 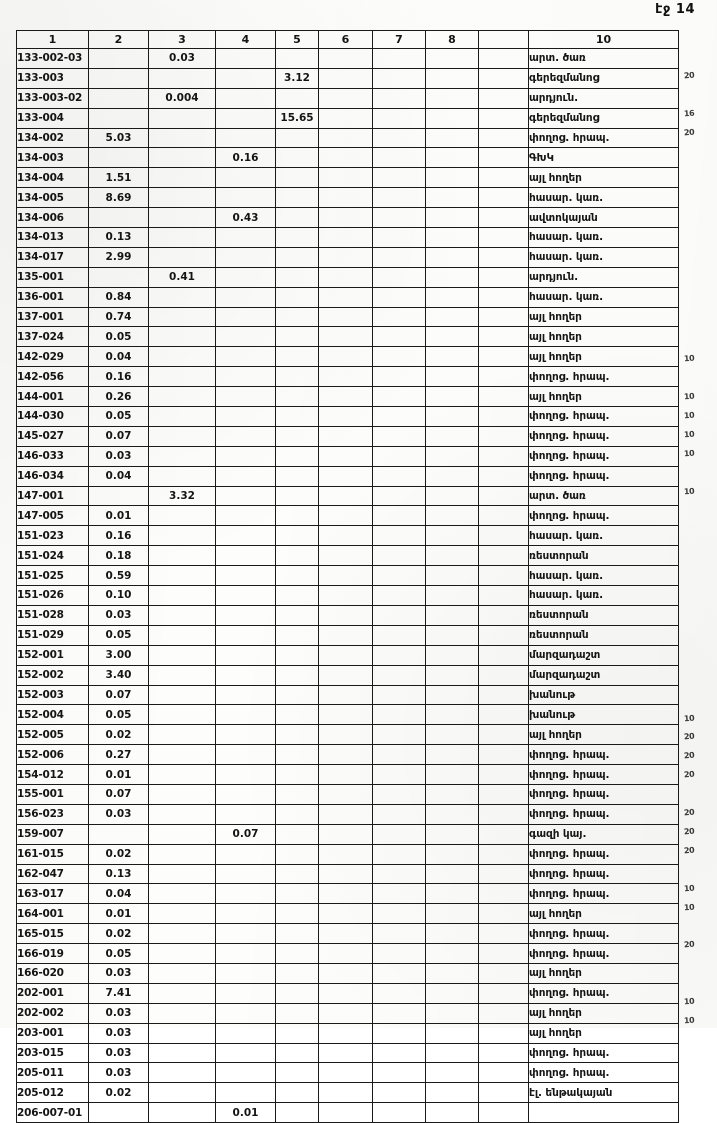 What do you see at coordinates (347, 695) in the screenshot?
I see `table-row: 152-003 0.07 խանութ` at bounding box center [347, 695].